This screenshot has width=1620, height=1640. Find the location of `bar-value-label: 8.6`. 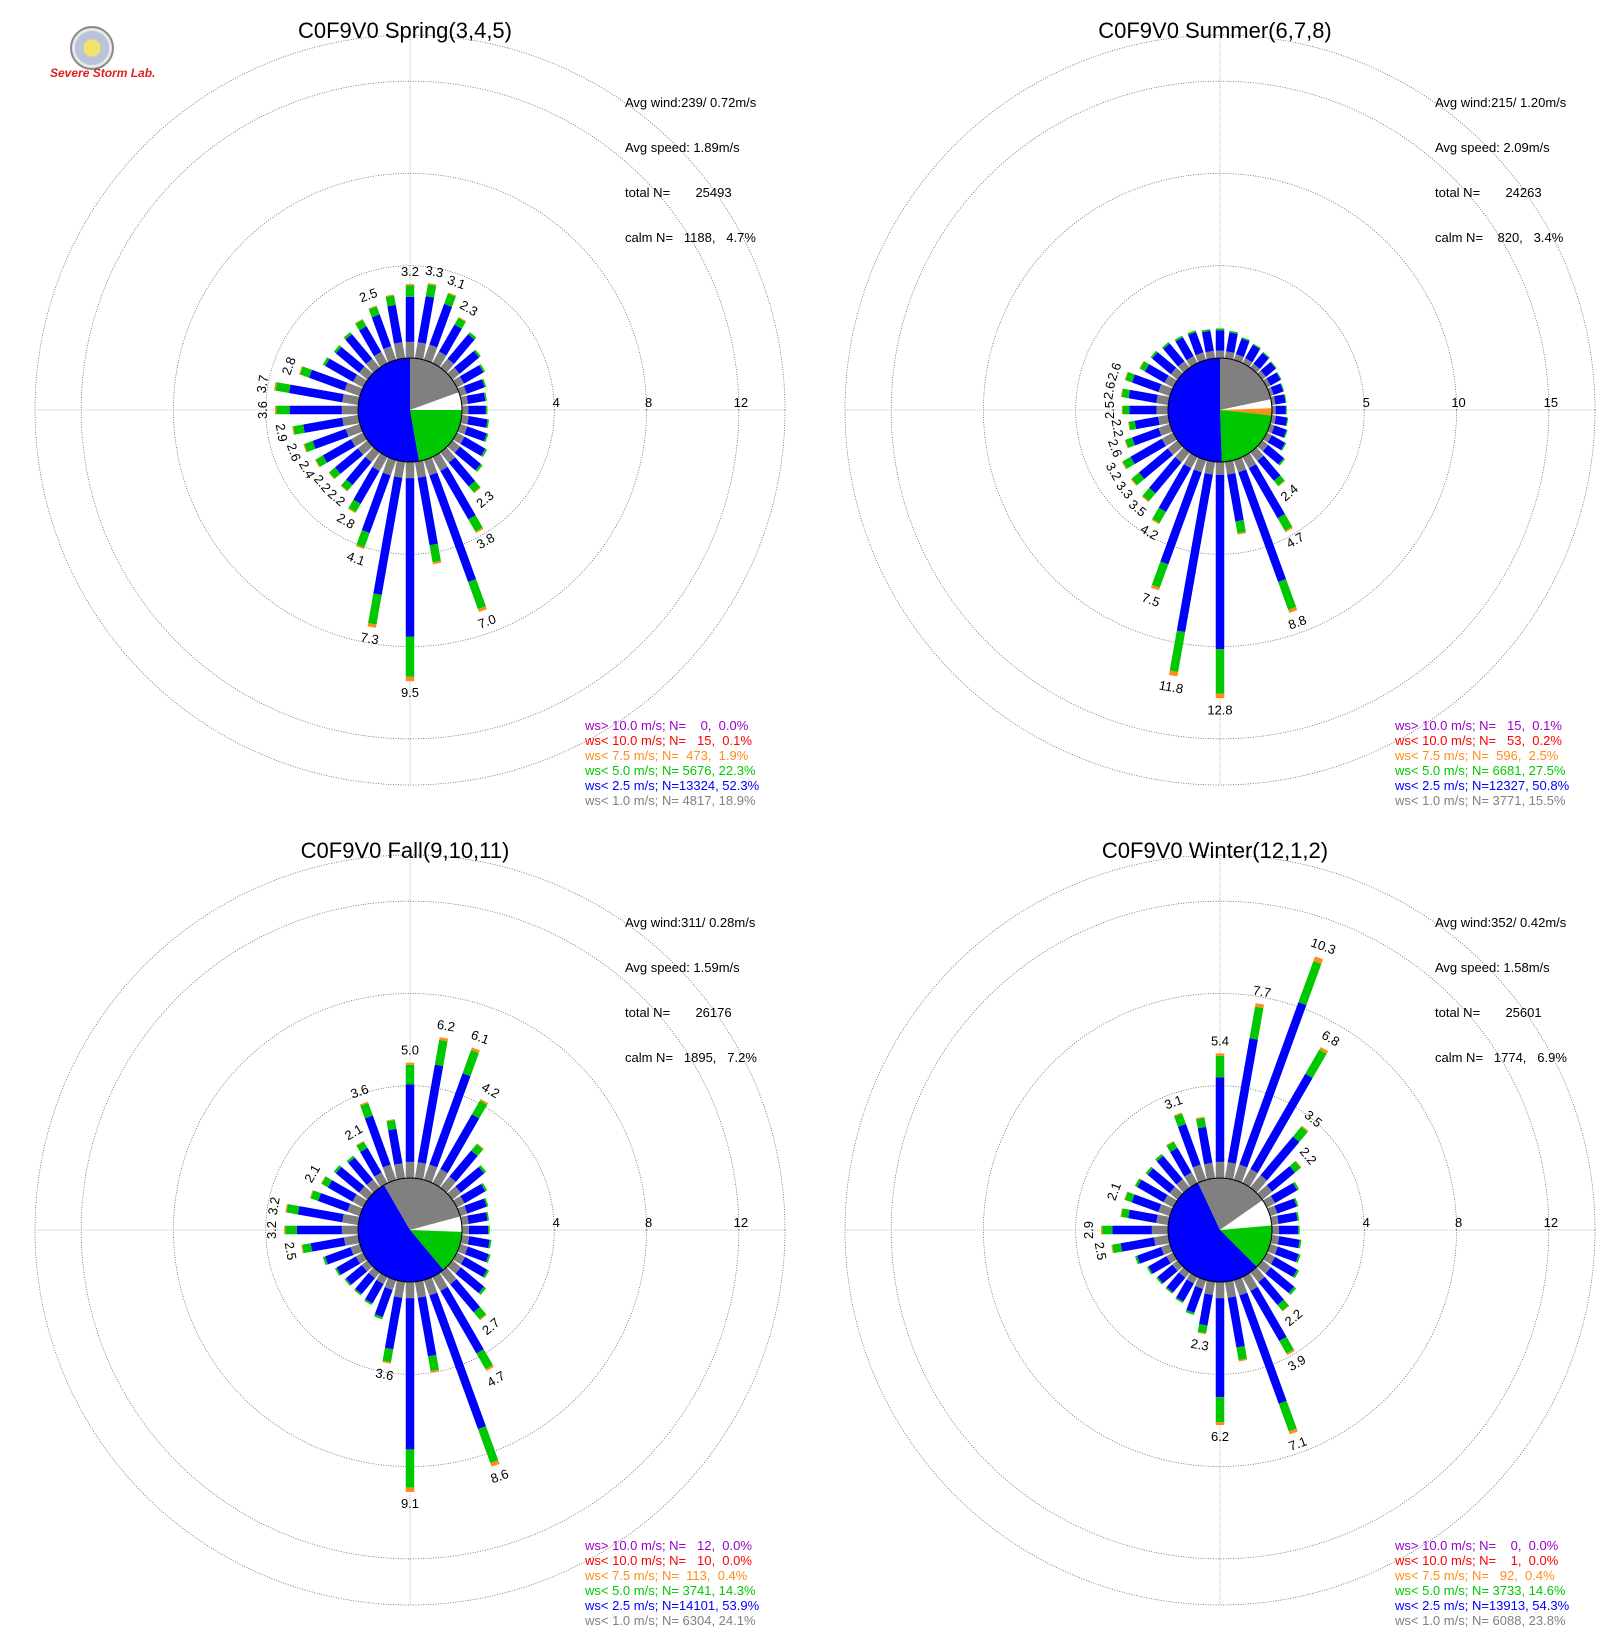

bar-value-label: 8.6 is located at coordinates (500, 1476).